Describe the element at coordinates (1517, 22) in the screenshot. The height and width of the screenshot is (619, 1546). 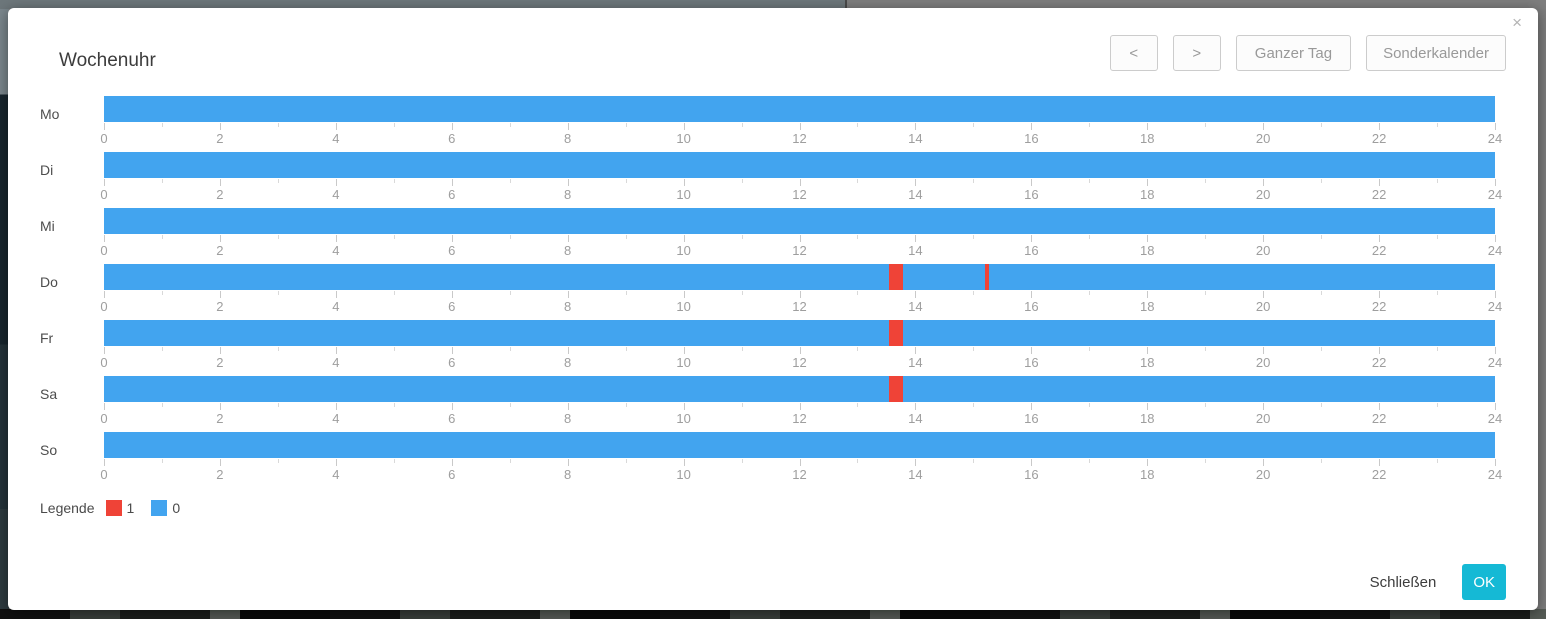
I see `close-icon: ×` at that location.